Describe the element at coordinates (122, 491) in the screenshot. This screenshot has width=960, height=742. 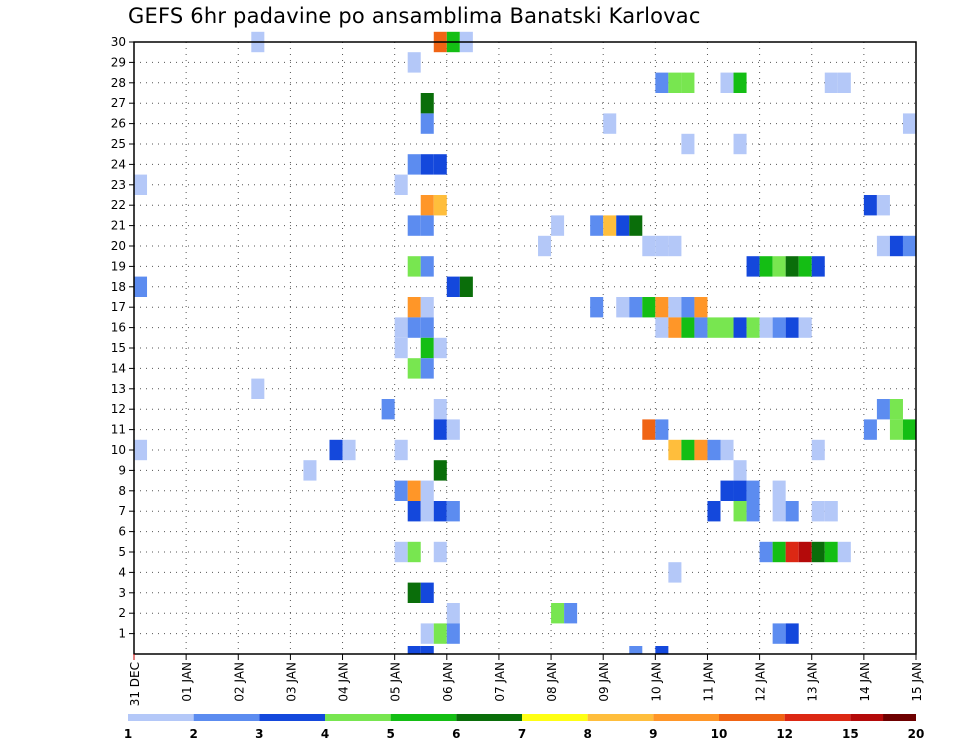
I see `y-tick-label: 8` at that location.